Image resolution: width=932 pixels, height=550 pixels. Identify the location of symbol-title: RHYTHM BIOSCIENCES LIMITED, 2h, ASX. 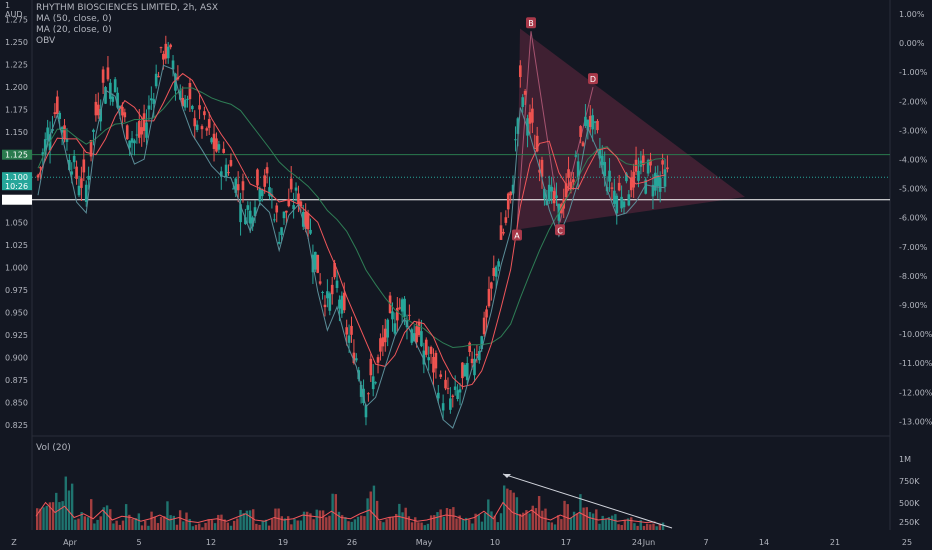
(127, 8).